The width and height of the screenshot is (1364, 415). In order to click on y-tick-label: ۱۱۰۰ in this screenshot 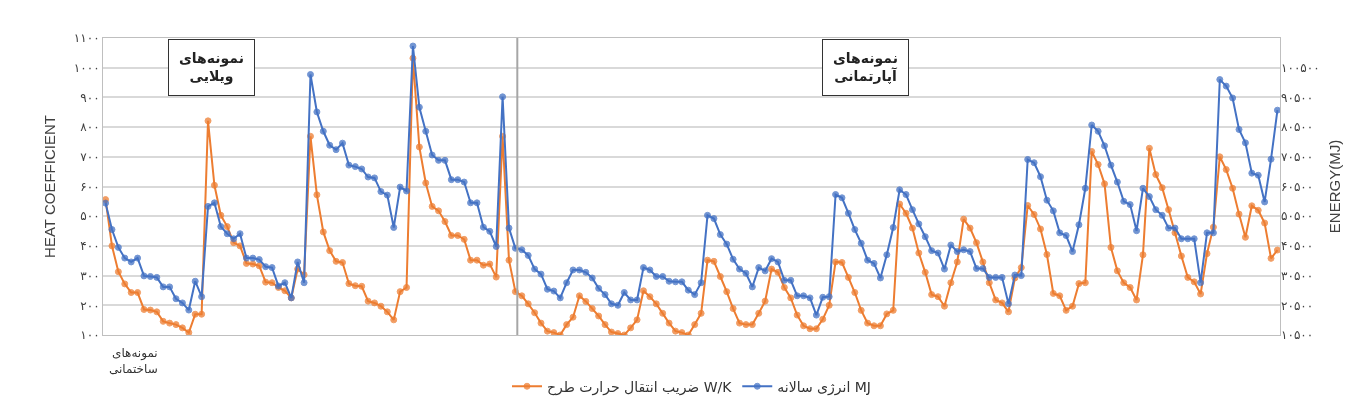, I will do `click(86, 38)`.